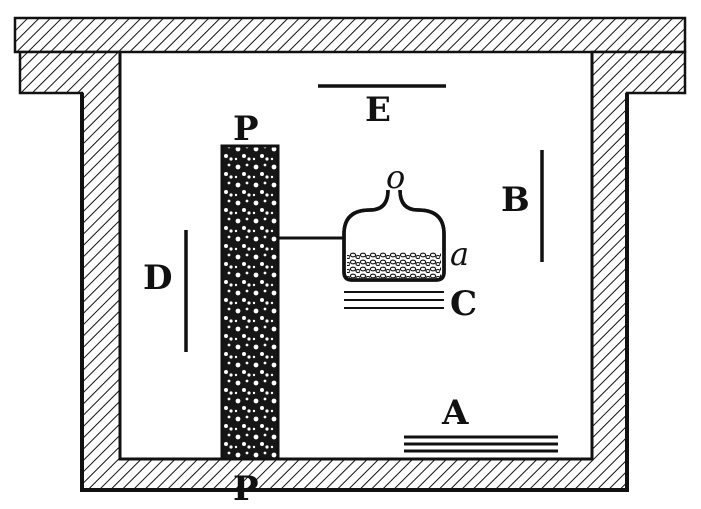 The image size is (701, 509). I want to click on label-e: E, so click(378, 110).